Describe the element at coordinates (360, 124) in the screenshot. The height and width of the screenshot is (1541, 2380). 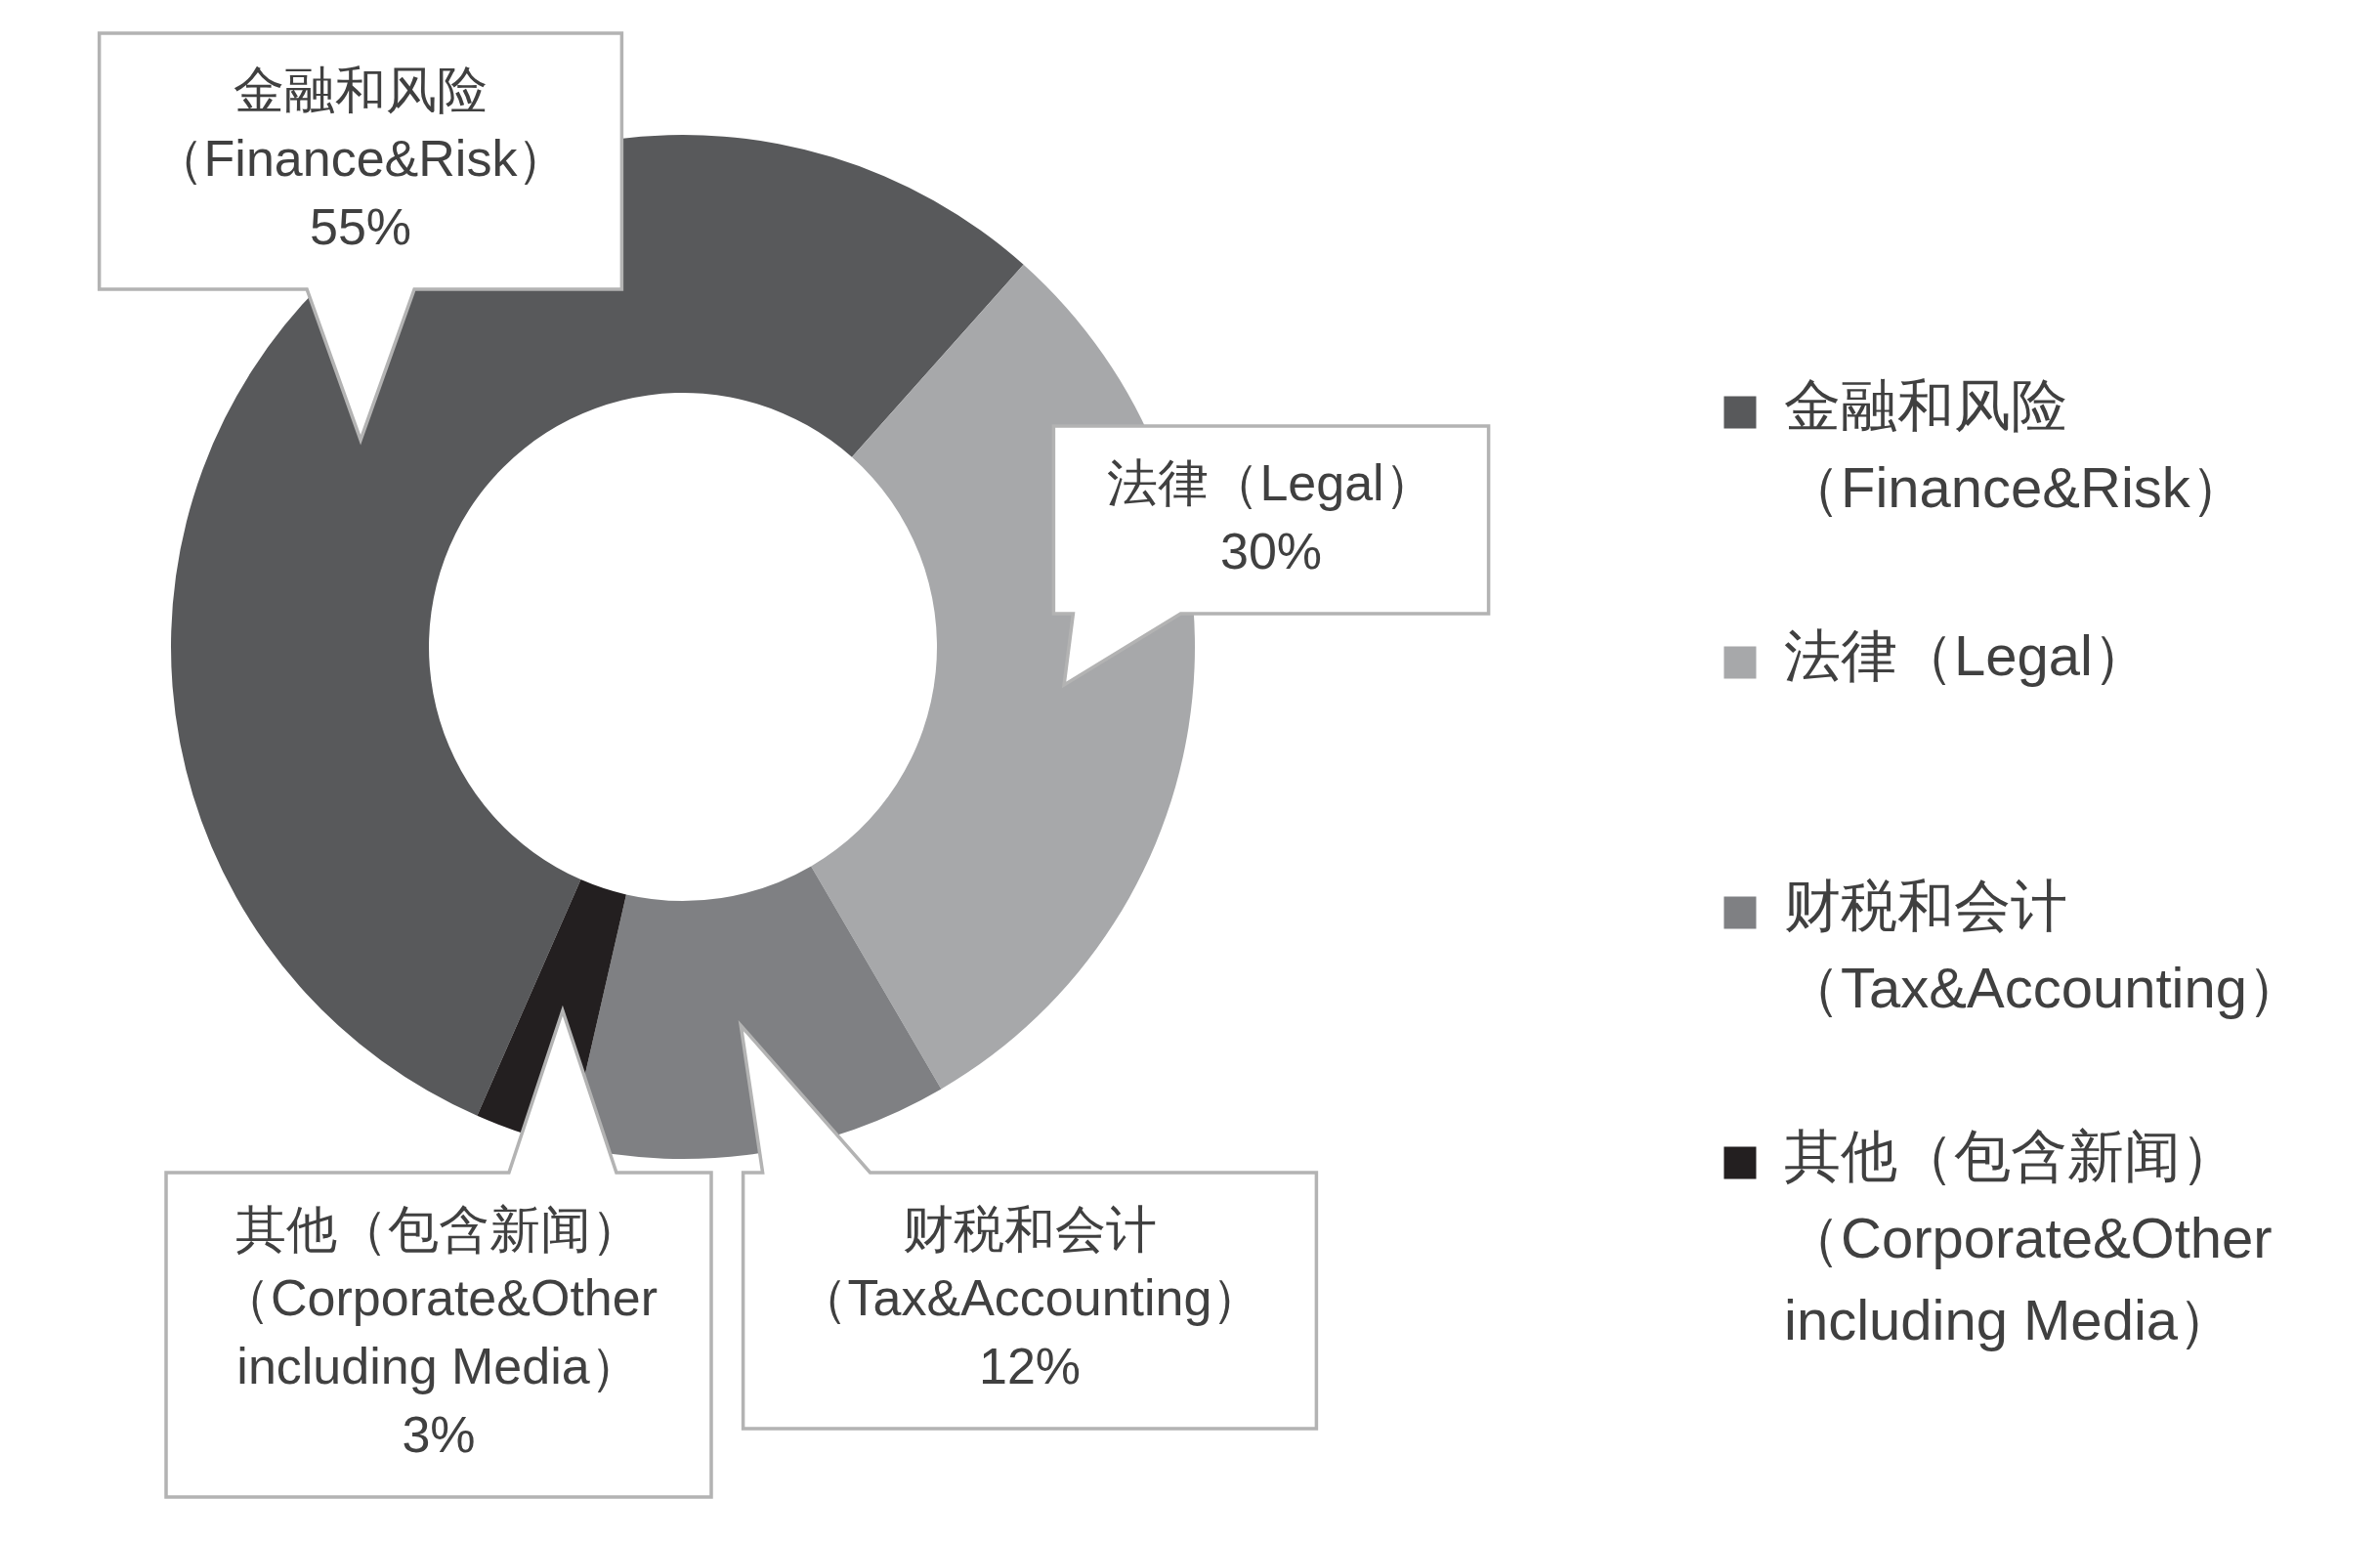
I see `slice-label: 金融和风险（Finance&Risk）` at that location.